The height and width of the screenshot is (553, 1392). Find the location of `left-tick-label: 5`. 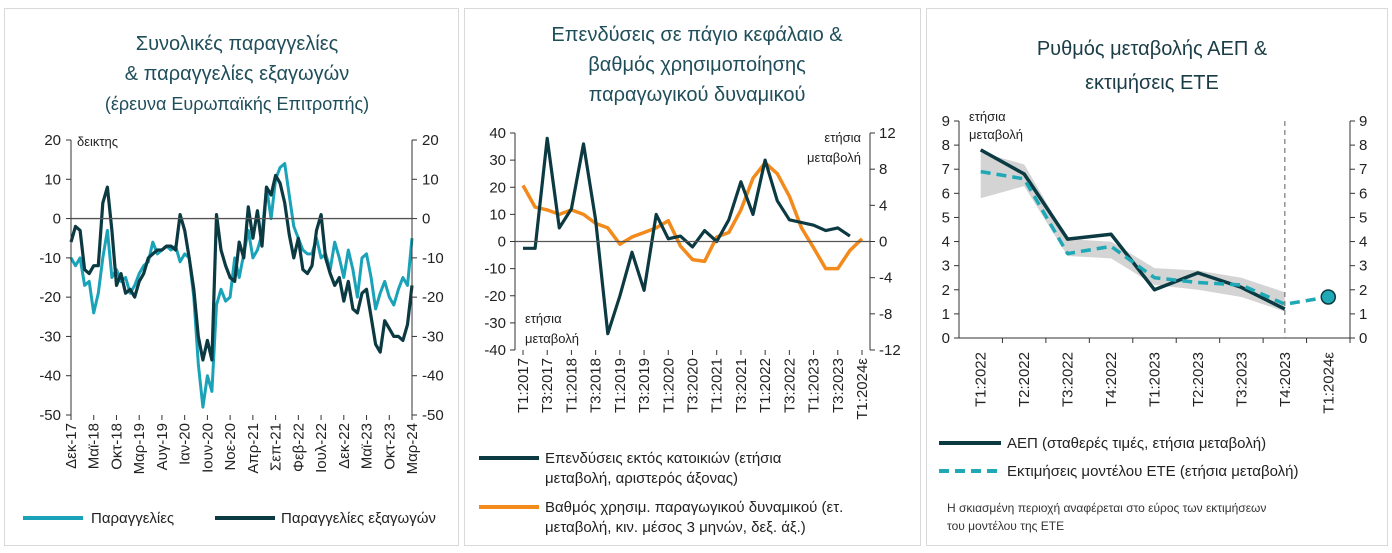

left-tick-label: 5 is located at coordinates (946, 217).